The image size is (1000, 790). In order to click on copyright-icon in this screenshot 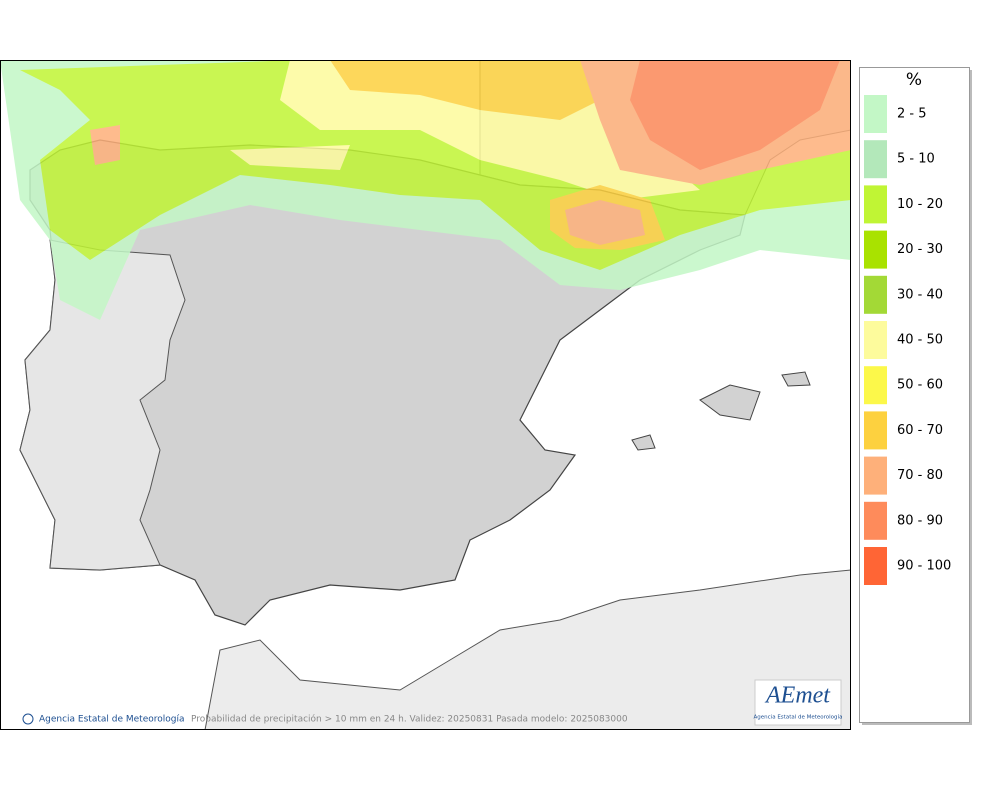, I will do `click(28, 719)`.